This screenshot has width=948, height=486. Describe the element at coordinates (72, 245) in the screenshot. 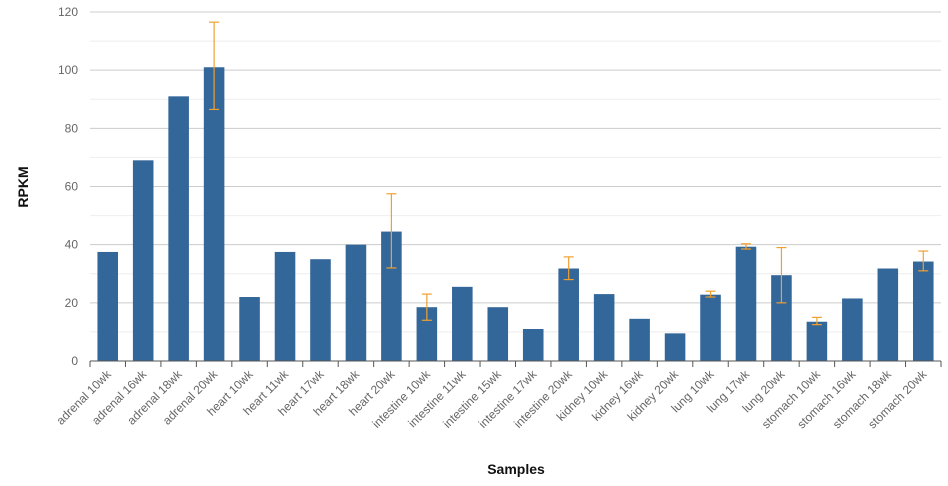

I see `y-tick-label: 40` at that location.